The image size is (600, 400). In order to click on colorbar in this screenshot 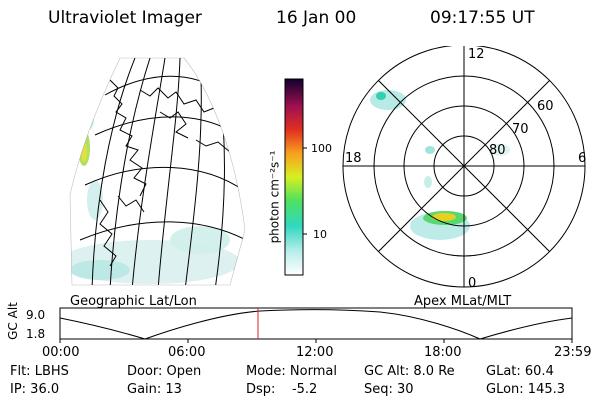, I will do `click(295, 177)`.